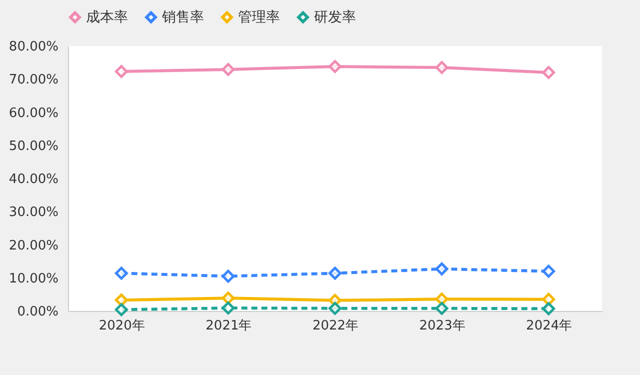  I want to click on x-tick-label: 2024年, so click(549, 326).